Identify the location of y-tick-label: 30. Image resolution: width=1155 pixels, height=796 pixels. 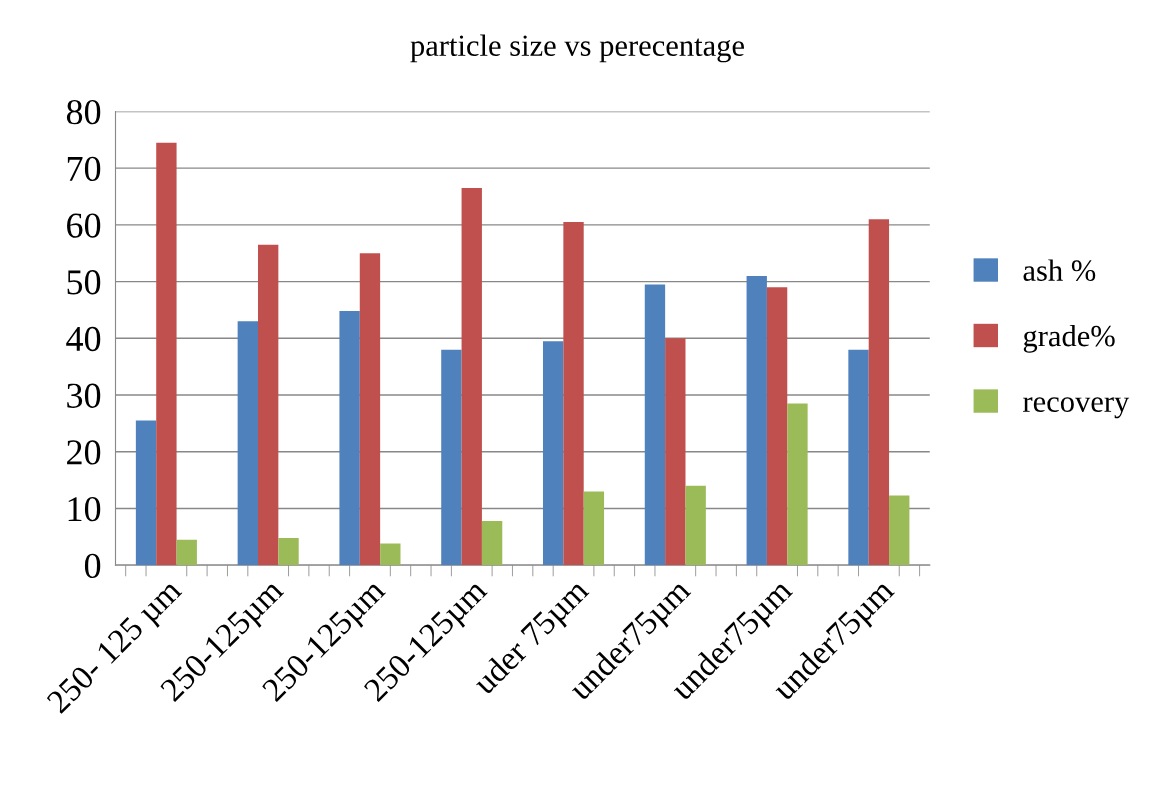
(84, 395).